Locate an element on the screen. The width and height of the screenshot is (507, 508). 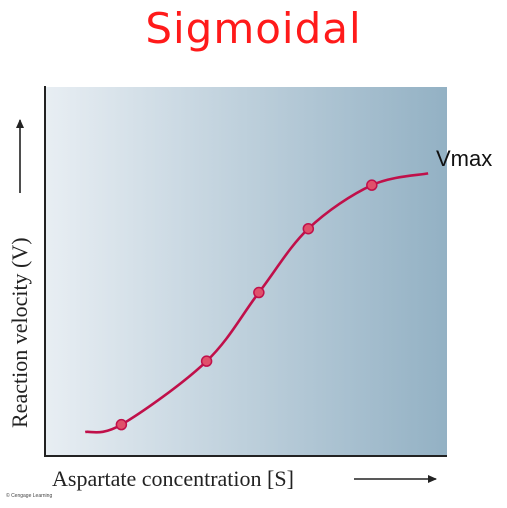
copyright-notice: © Cengage Learning is located at coordinates (29, 496).